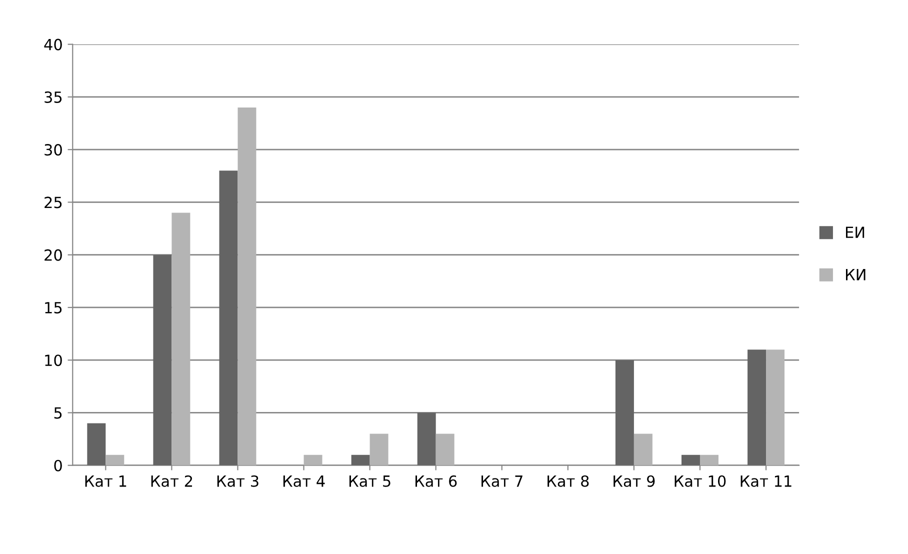 This screenshot has width=908, height=554. I want to click on y-tick-label: 25, so click(53, 202).